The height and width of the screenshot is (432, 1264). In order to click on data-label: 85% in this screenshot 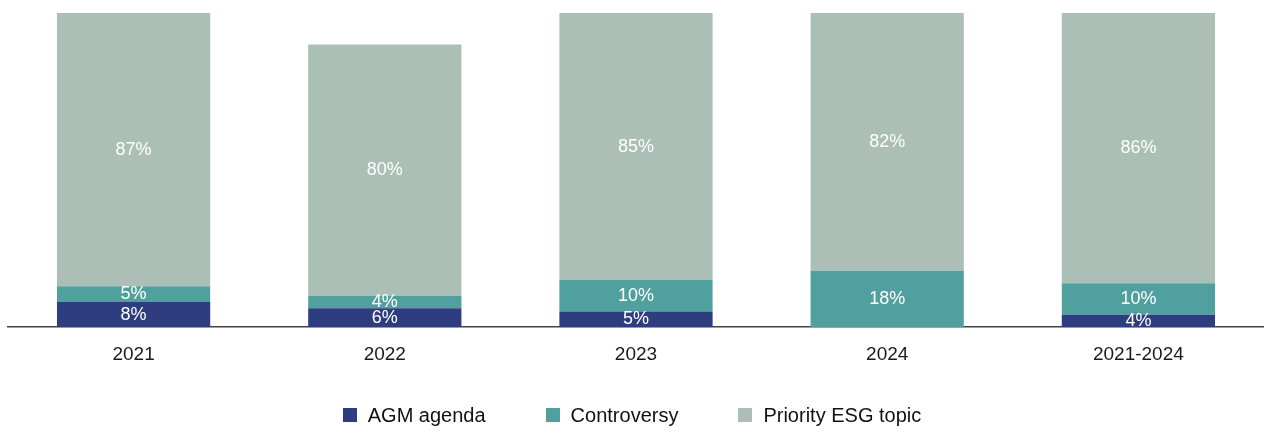, I will do `click(636, 145)`.